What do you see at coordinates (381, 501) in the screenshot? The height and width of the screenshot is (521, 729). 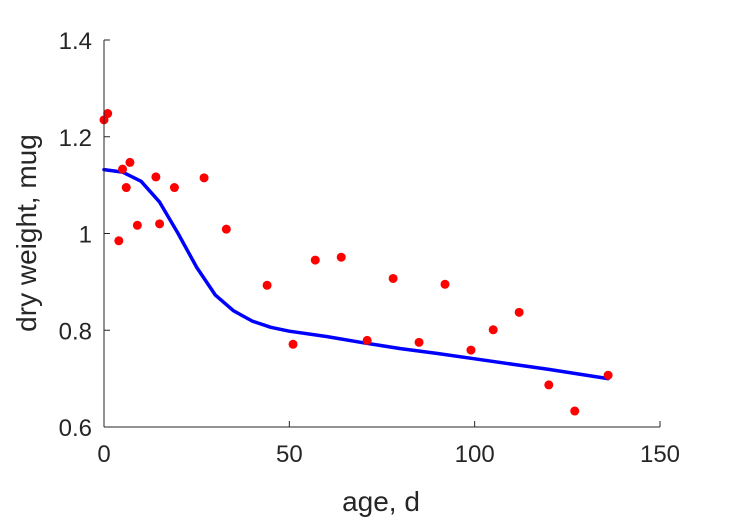 I see `x-axis-label: age, d` at bounding box center [381, 501].